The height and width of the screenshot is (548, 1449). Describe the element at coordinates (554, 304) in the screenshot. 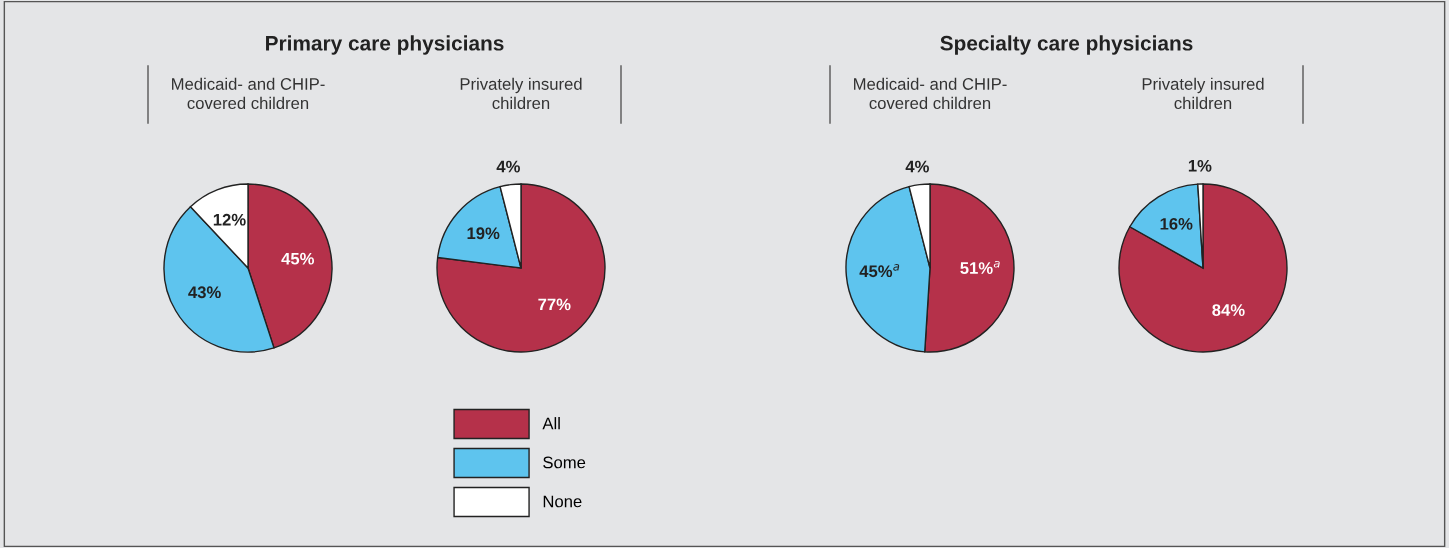

I see `data-label: 77%` at that location.